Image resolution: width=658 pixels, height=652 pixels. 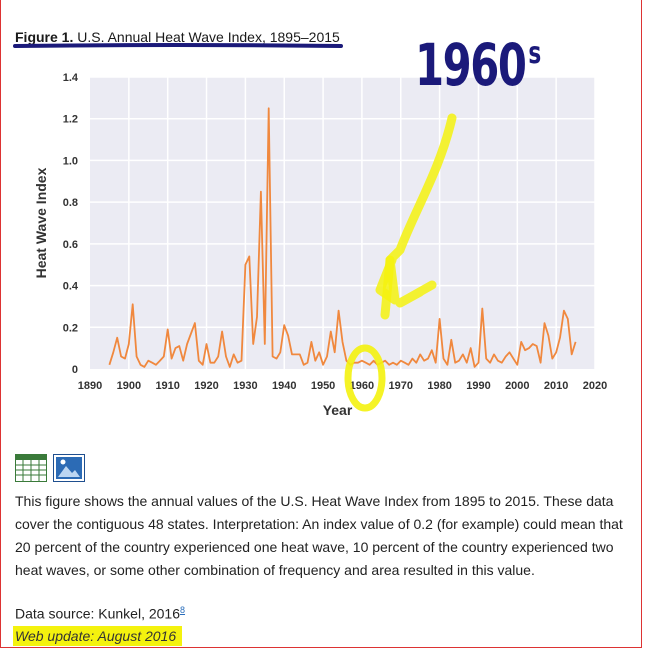 I want to click on x-tick-label: 1930, so click(x=245, y=386).